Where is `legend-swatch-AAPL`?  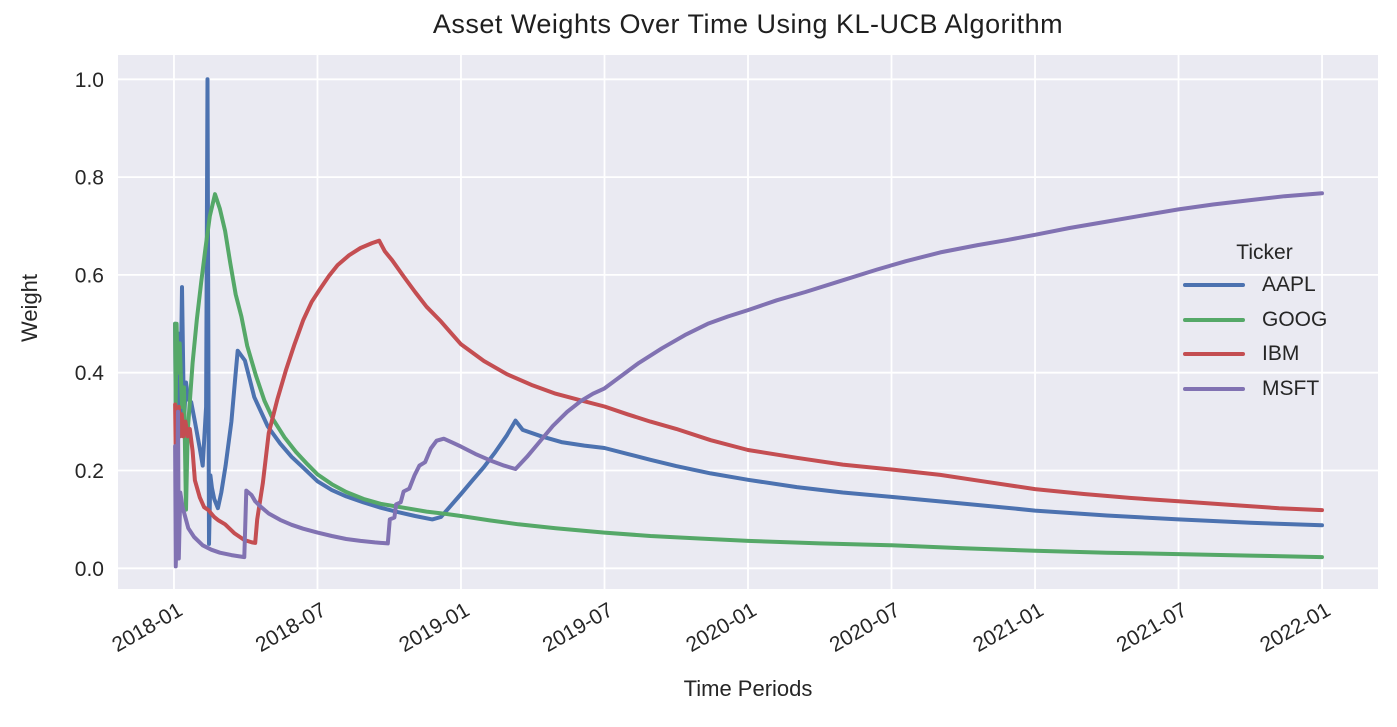
legend-swatch-AAPL is located at coordinates (1214, 285).